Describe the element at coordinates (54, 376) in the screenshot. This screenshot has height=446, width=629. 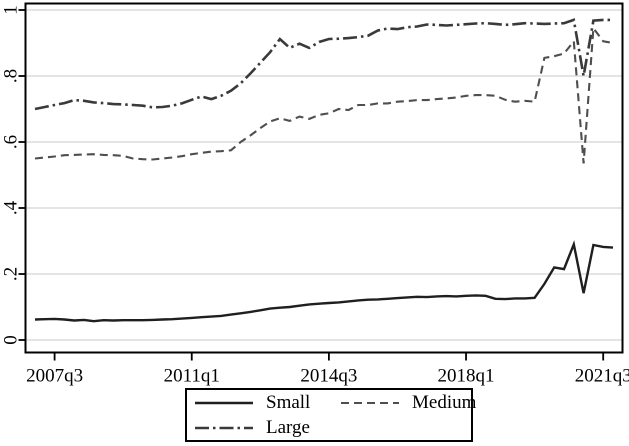
I see `x-tick-label: 2007q3` at that location.